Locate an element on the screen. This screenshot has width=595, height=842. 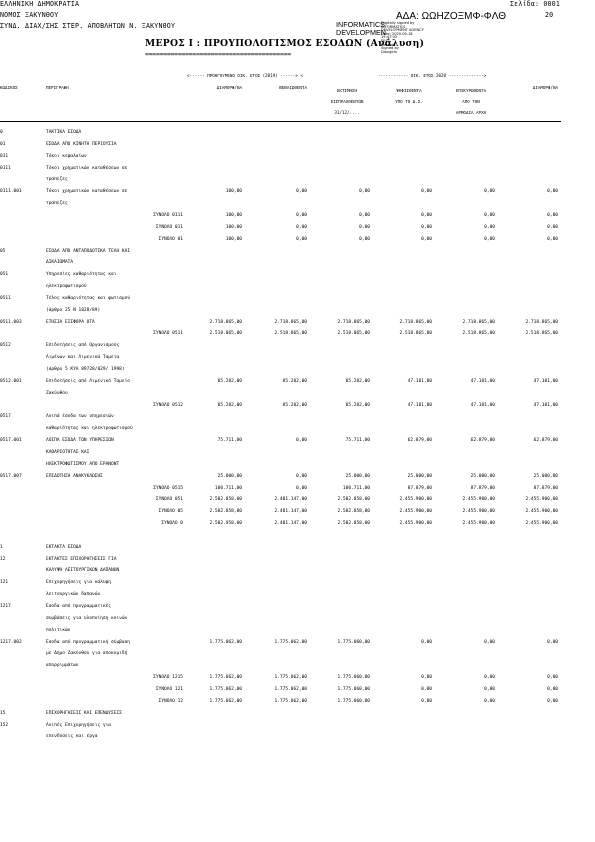
column-header-c6: ΔΙΑΜΟΡΦ/ΝΑ is located at coordinates (532, 87).